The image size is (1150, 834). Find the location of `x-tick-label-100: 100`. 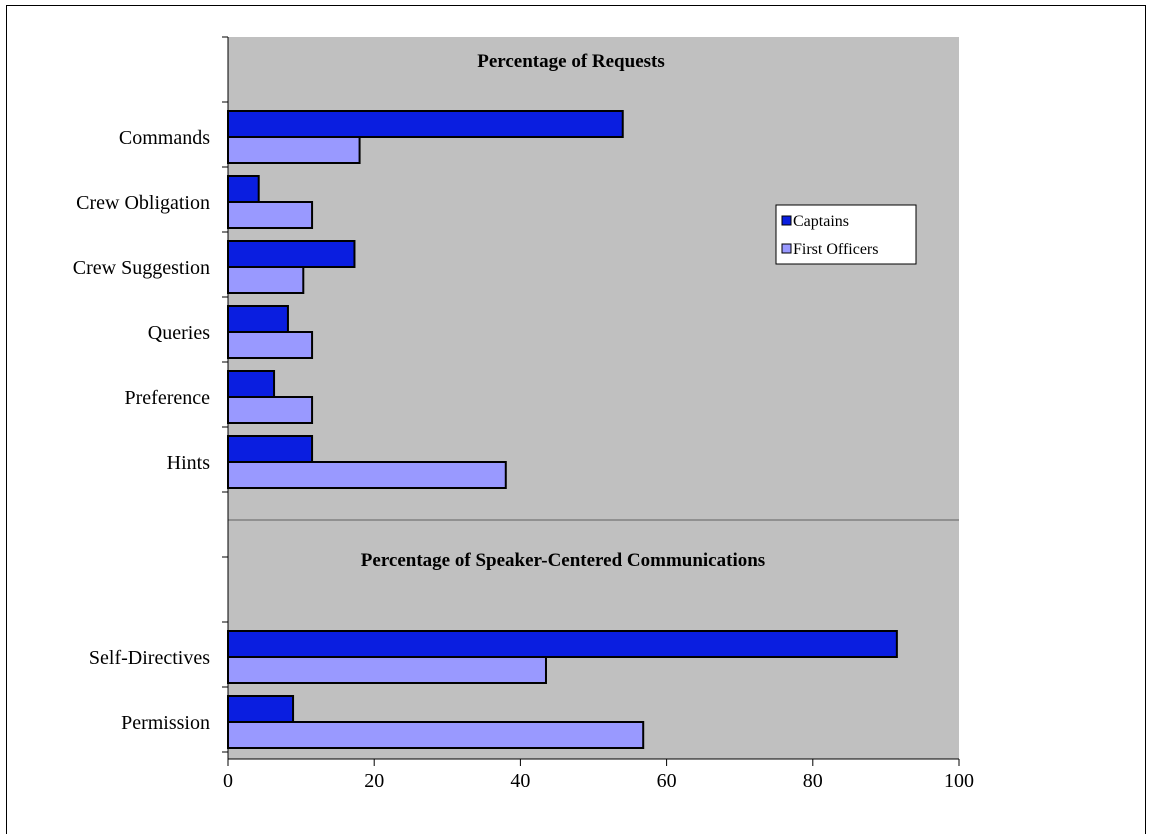

x-tick-label-100: 100 is located at coordinates (959, 781).